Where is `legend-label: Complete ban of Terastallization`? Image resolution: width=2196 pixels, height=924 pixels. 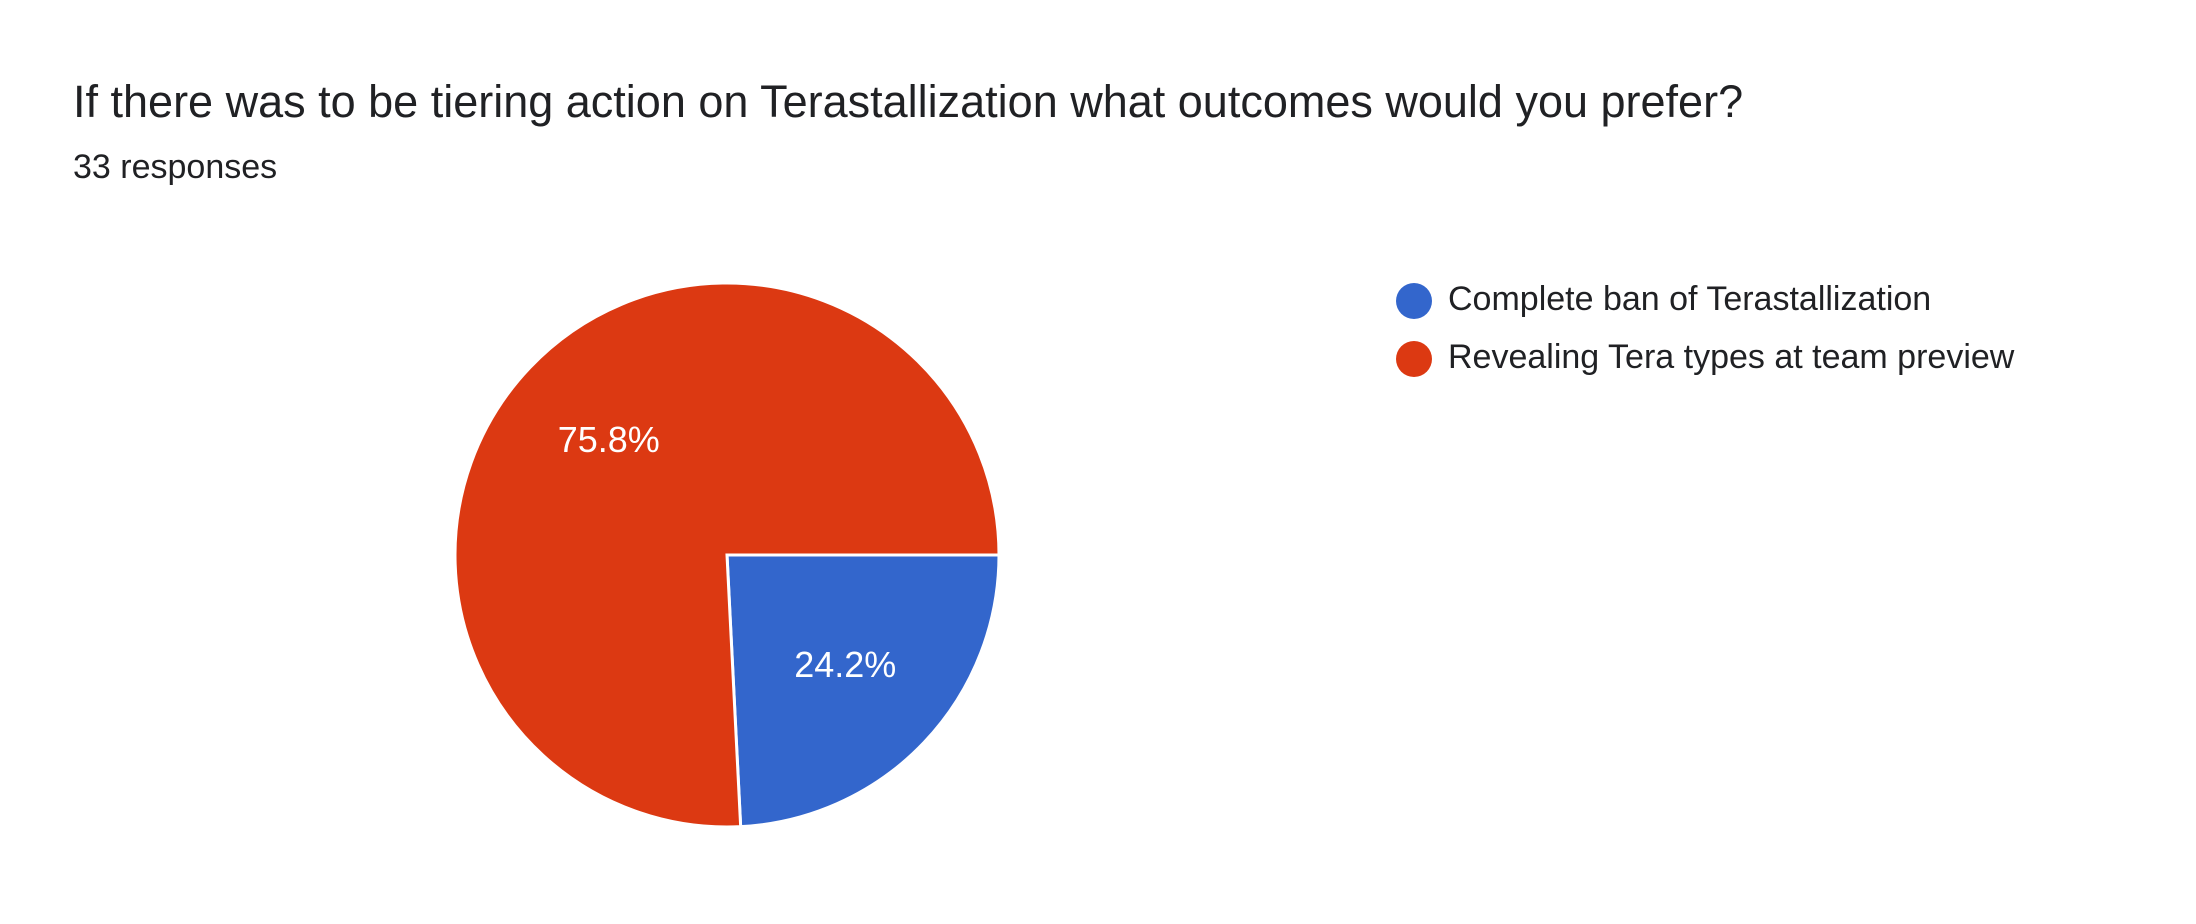 legend-label: Complete ban of Terastallization is located at coordinates (1689, 299).